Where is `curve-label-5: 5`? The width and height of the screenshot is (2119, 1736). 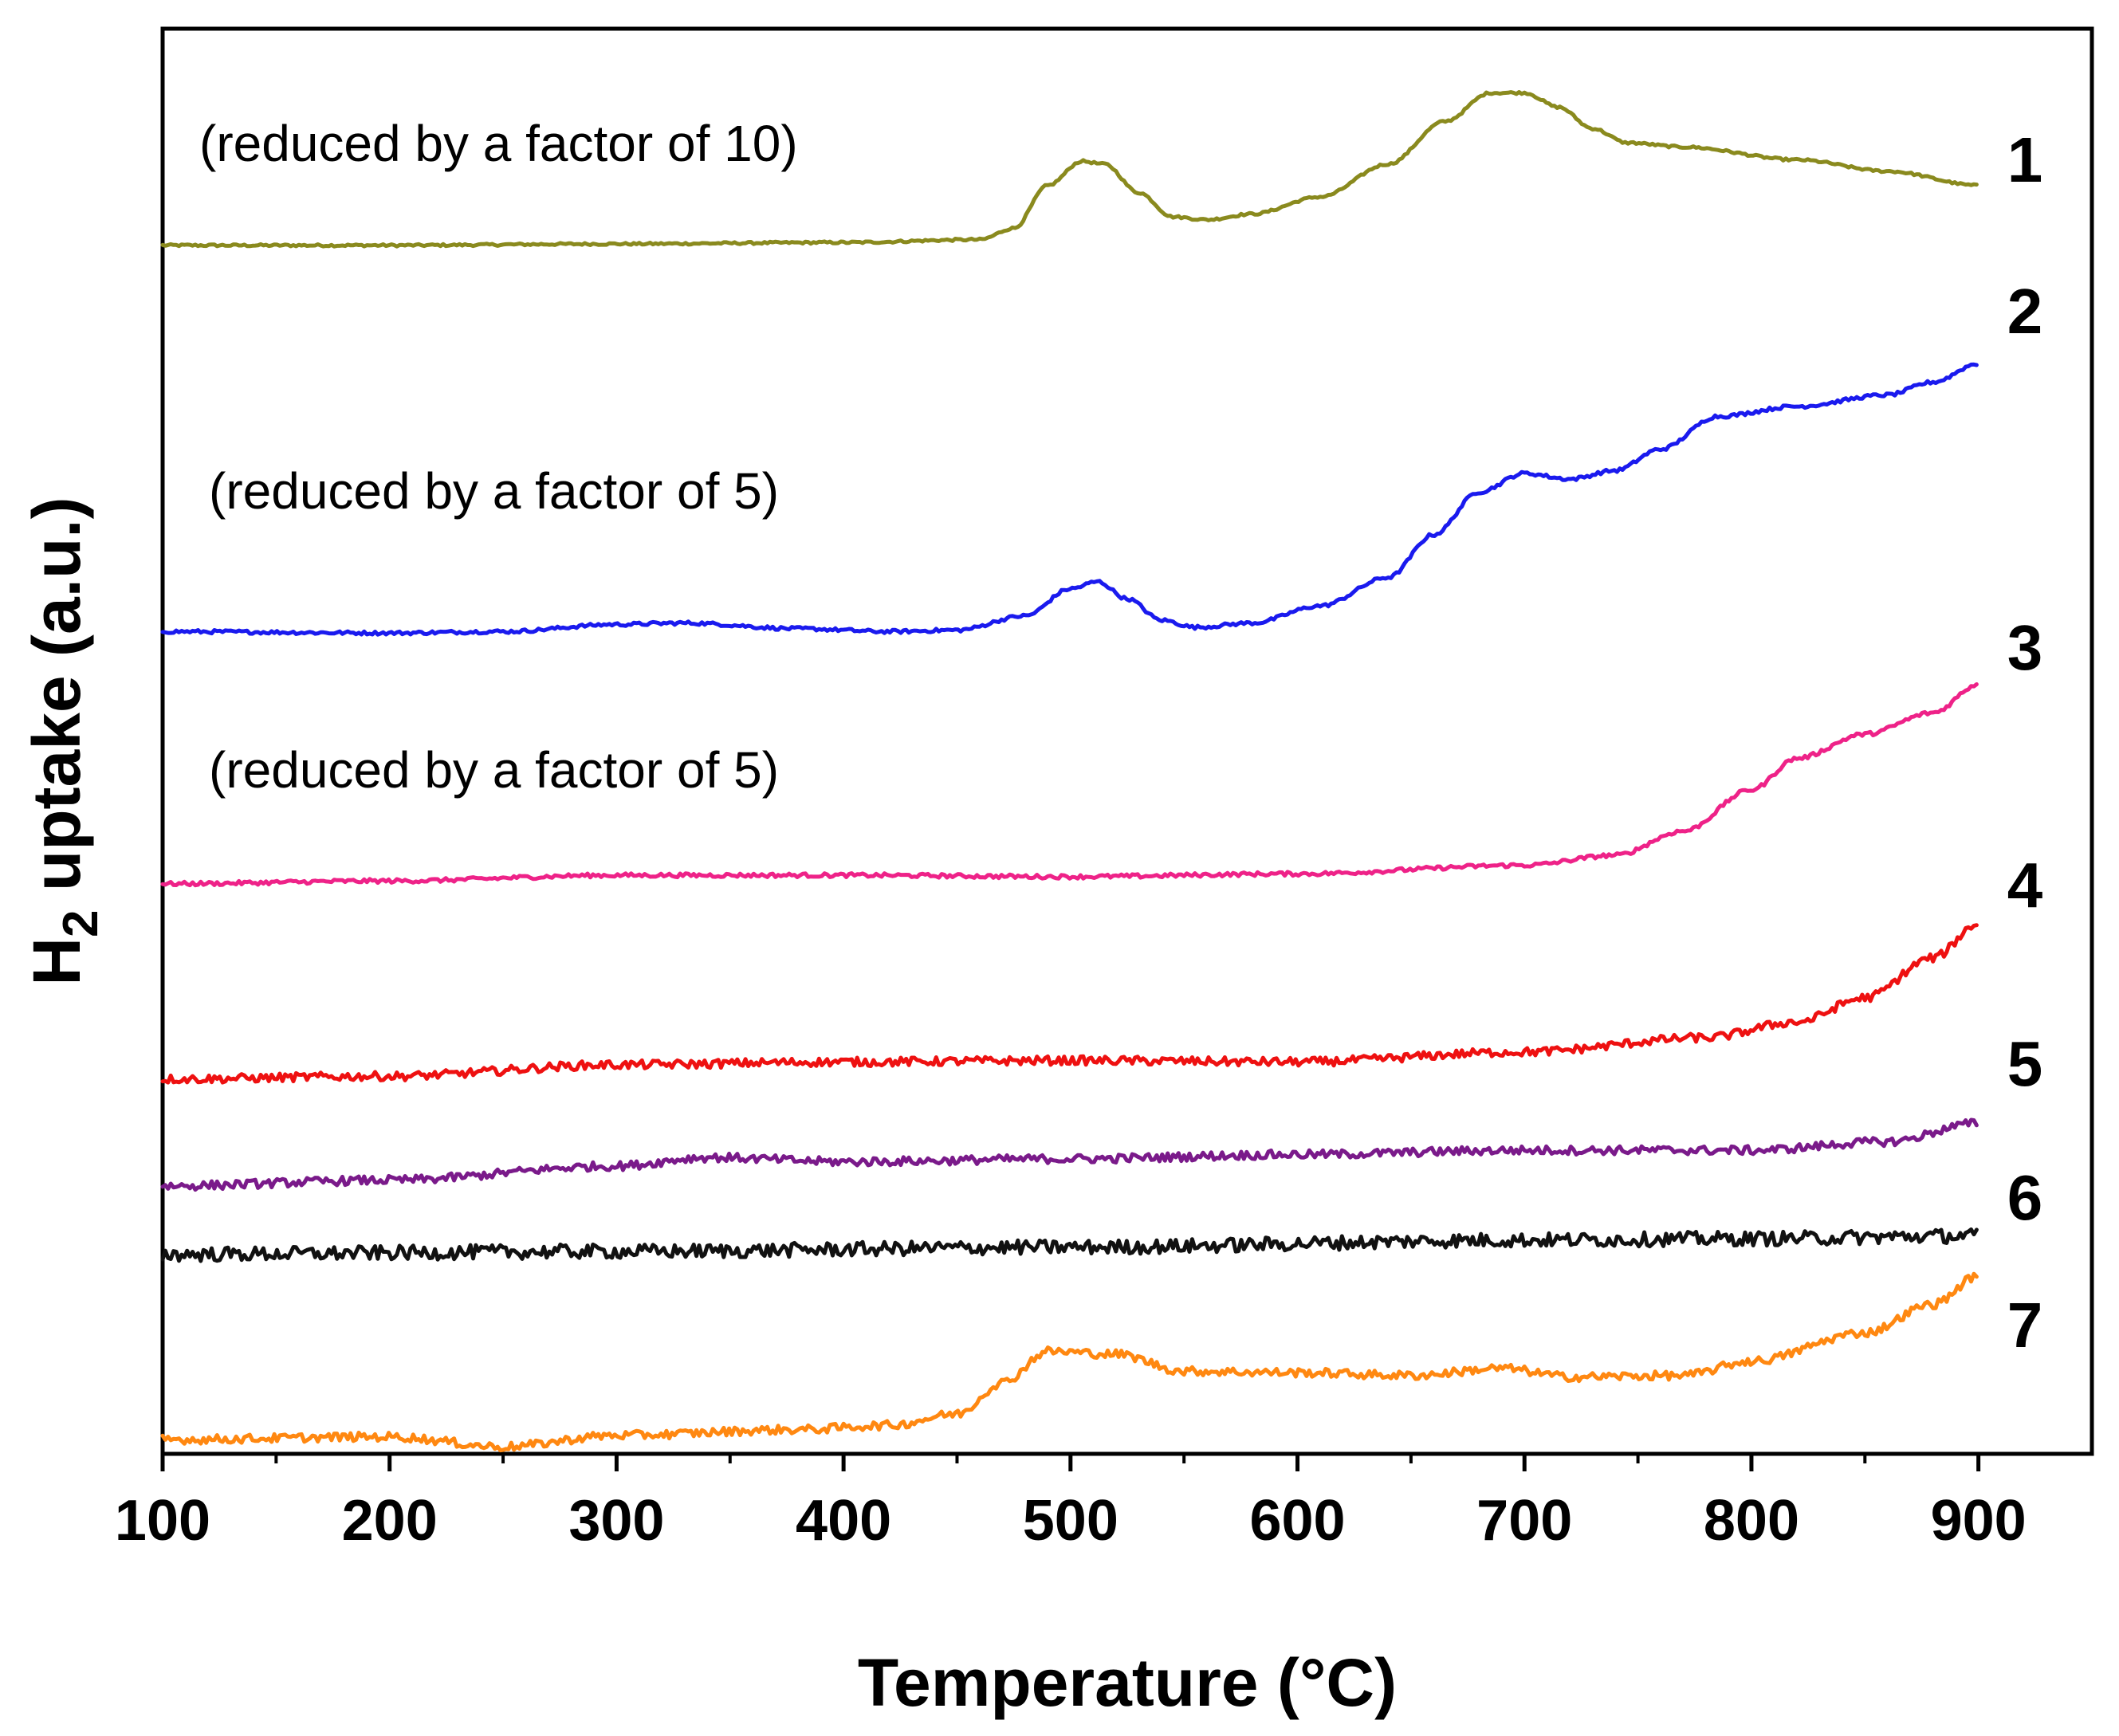
curve-label-5: 5 is located at coordinates (2025, 1064).